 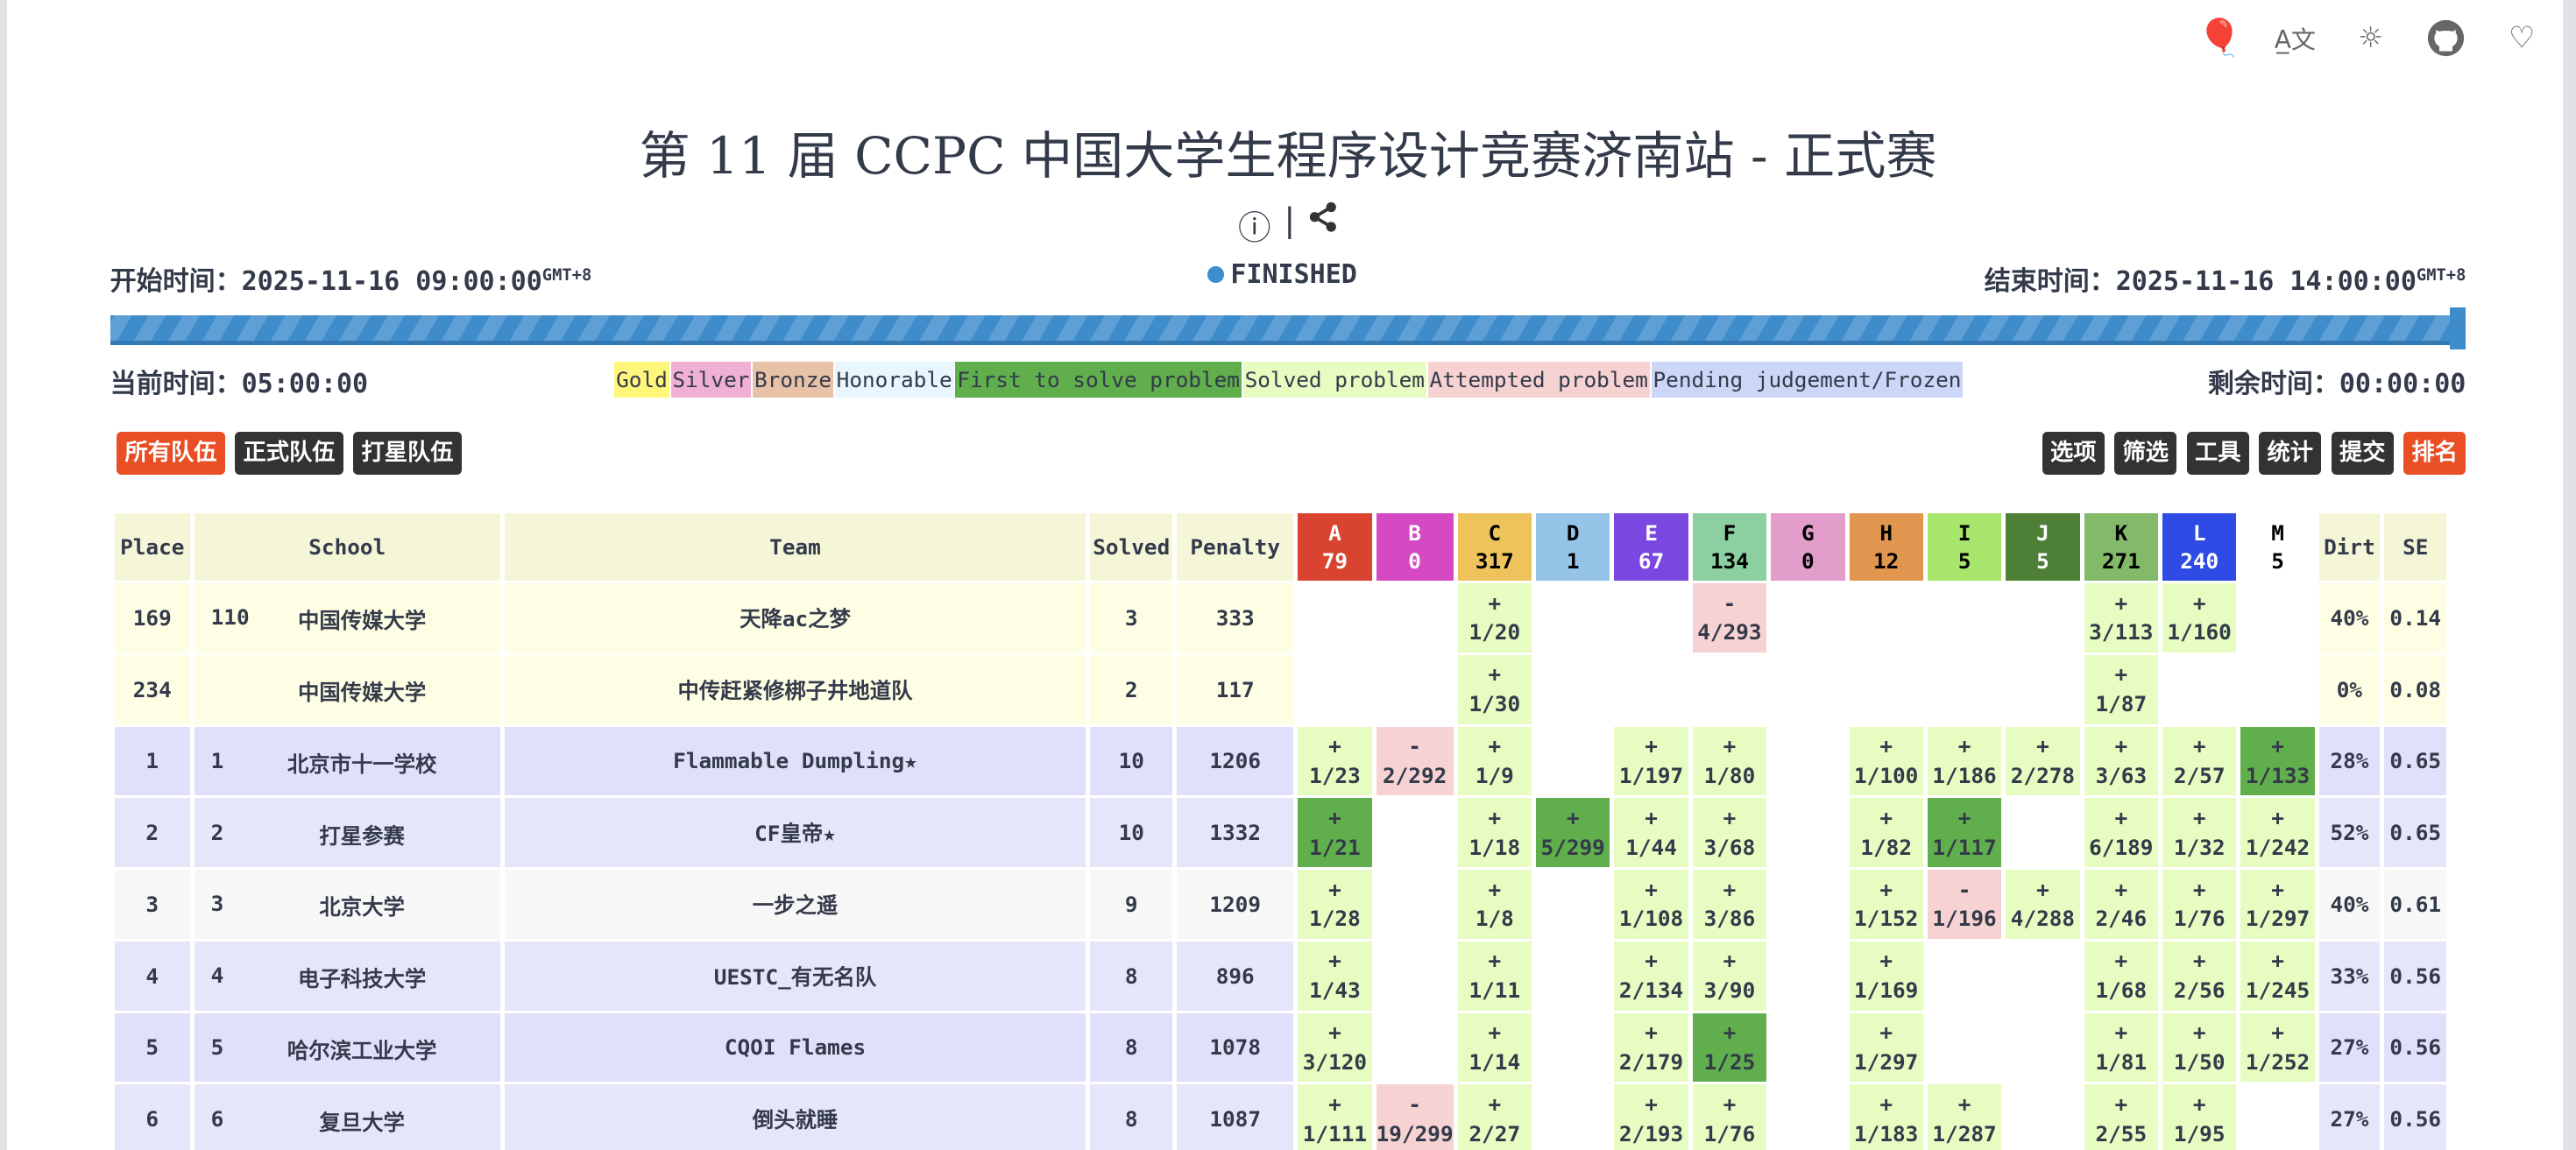 I want to click on problem-cell-F: +1/80, so click(x=1729, y=761).